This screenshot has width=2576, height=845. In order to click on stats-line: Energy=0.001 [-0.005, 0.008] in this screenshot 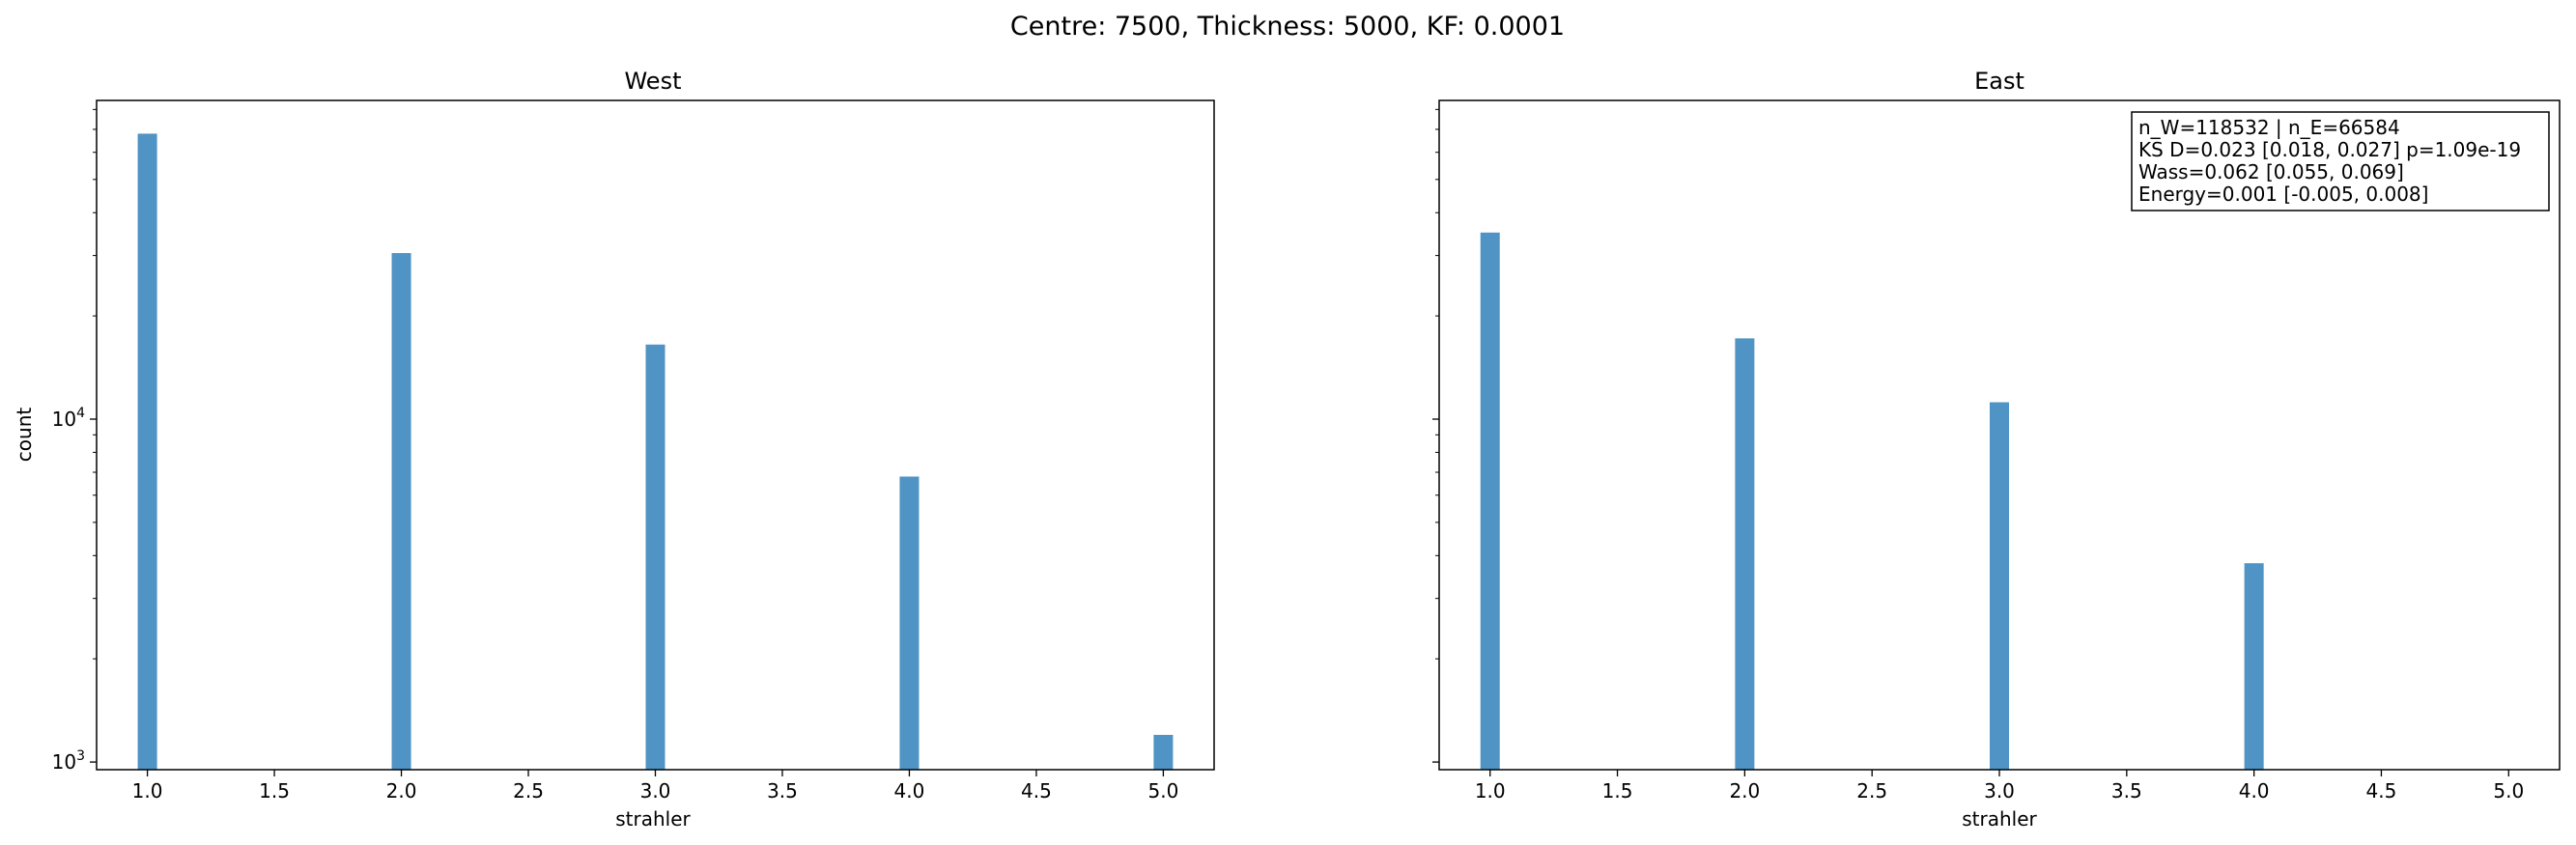, I will do `click(2283, 194)`.